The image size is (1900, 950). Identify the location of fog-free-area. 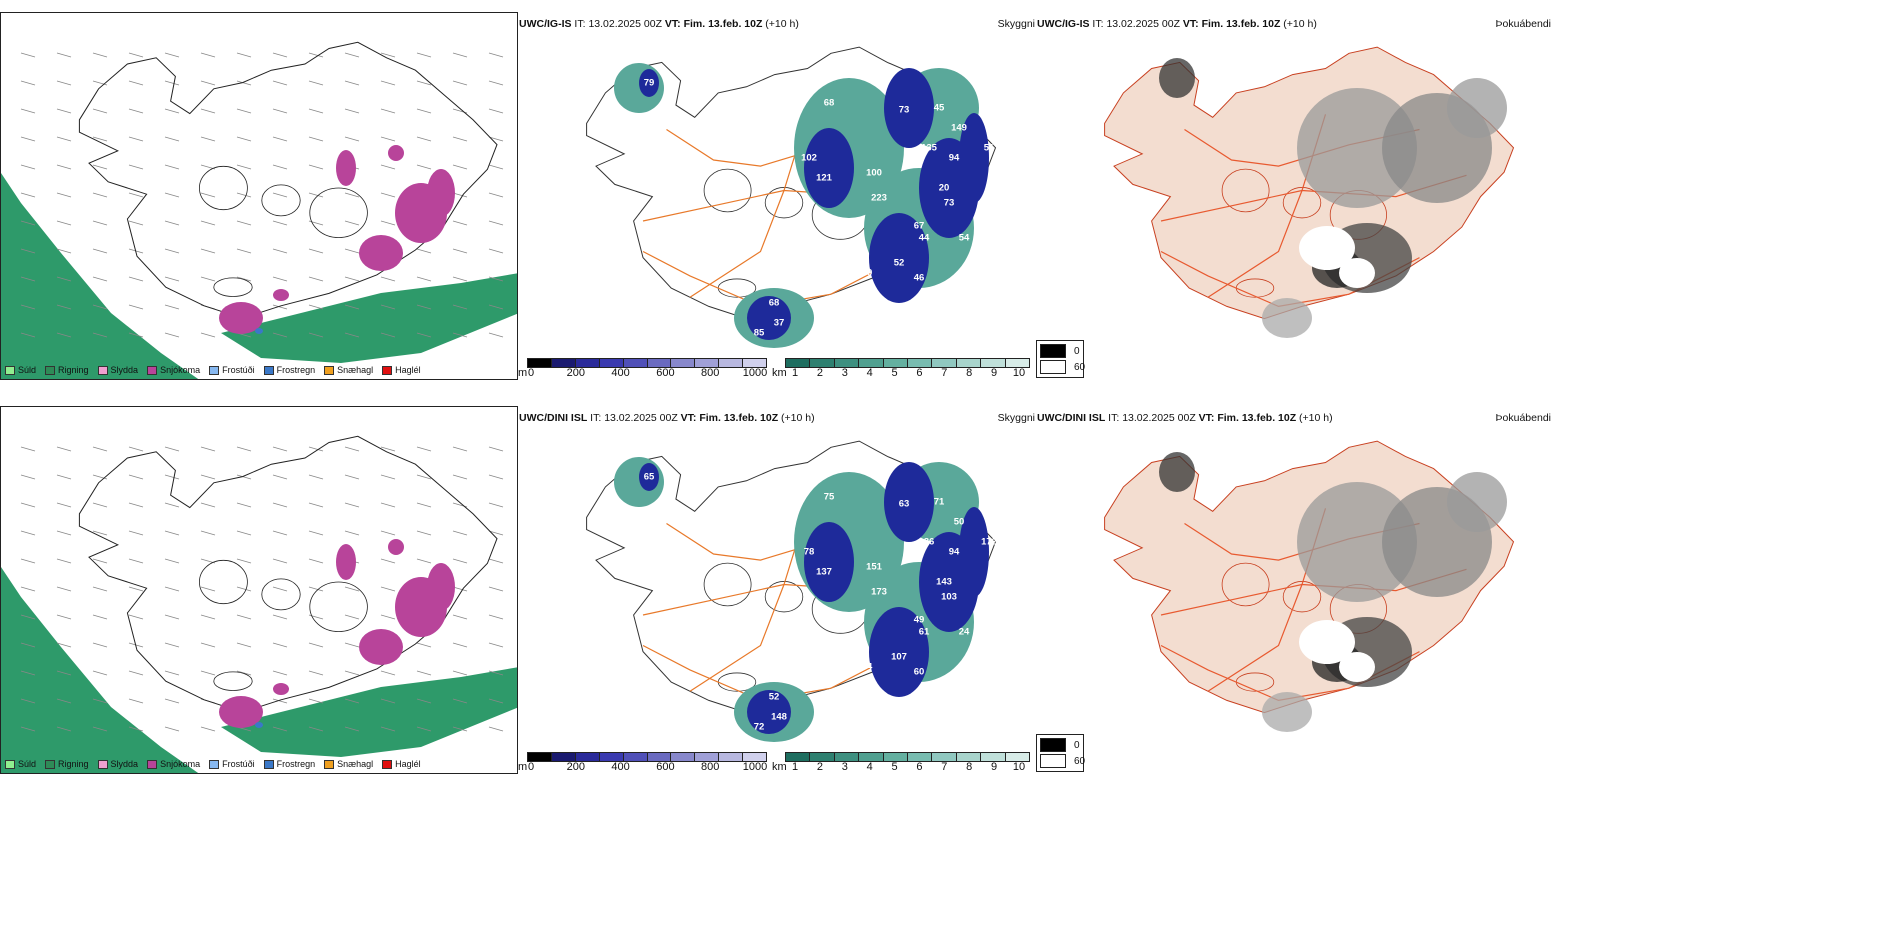
(1357, 667).